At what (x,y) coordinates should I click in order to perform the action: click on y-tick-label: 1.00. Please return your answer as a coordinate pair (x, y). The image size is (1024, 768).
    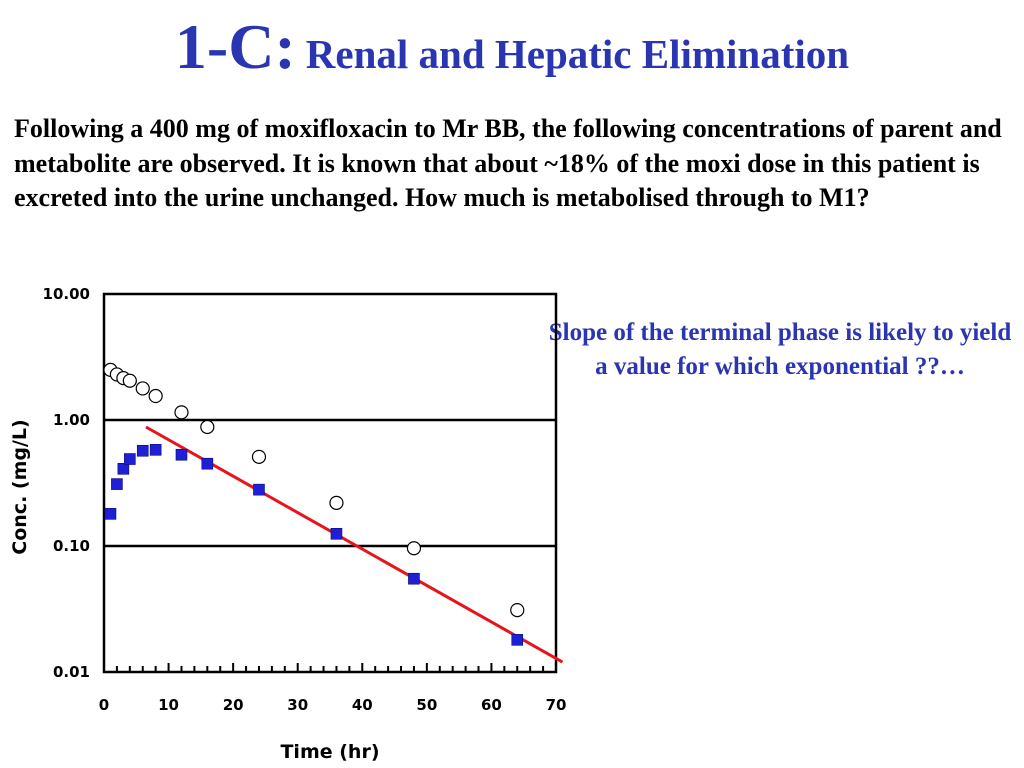
    Looking at the image, I should click on (71, 420).